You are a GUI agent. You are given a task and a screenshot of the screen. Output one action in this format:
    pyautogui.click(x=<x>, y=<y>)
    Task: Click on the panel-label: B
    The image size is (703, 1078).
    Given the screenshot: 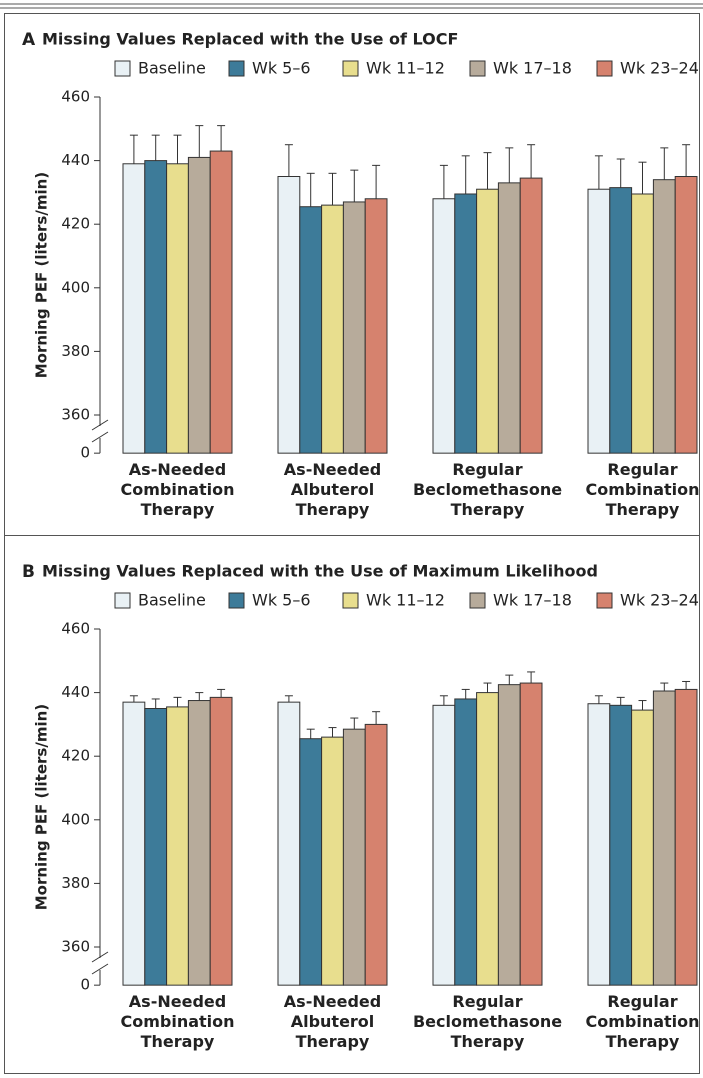 What is the action you would take?
    pyautogui.click(x=28, y=572)
    